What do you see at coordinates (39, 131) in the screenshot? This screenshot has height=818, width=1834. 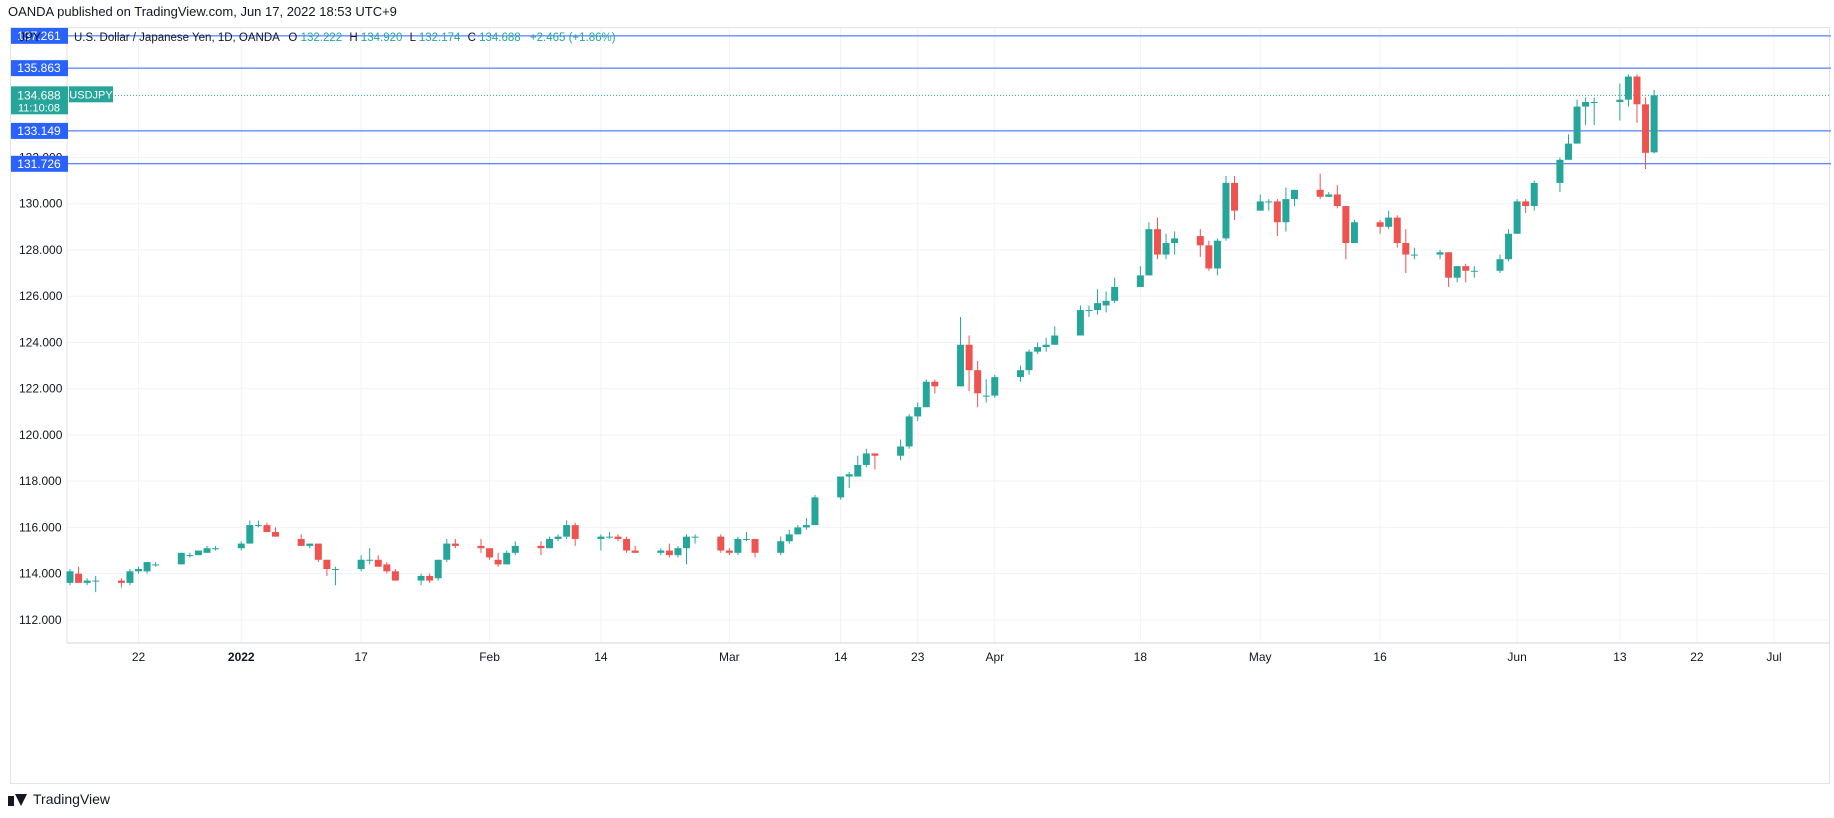 I see `level-price-label: 133.149` at bounding box center [39, 131].